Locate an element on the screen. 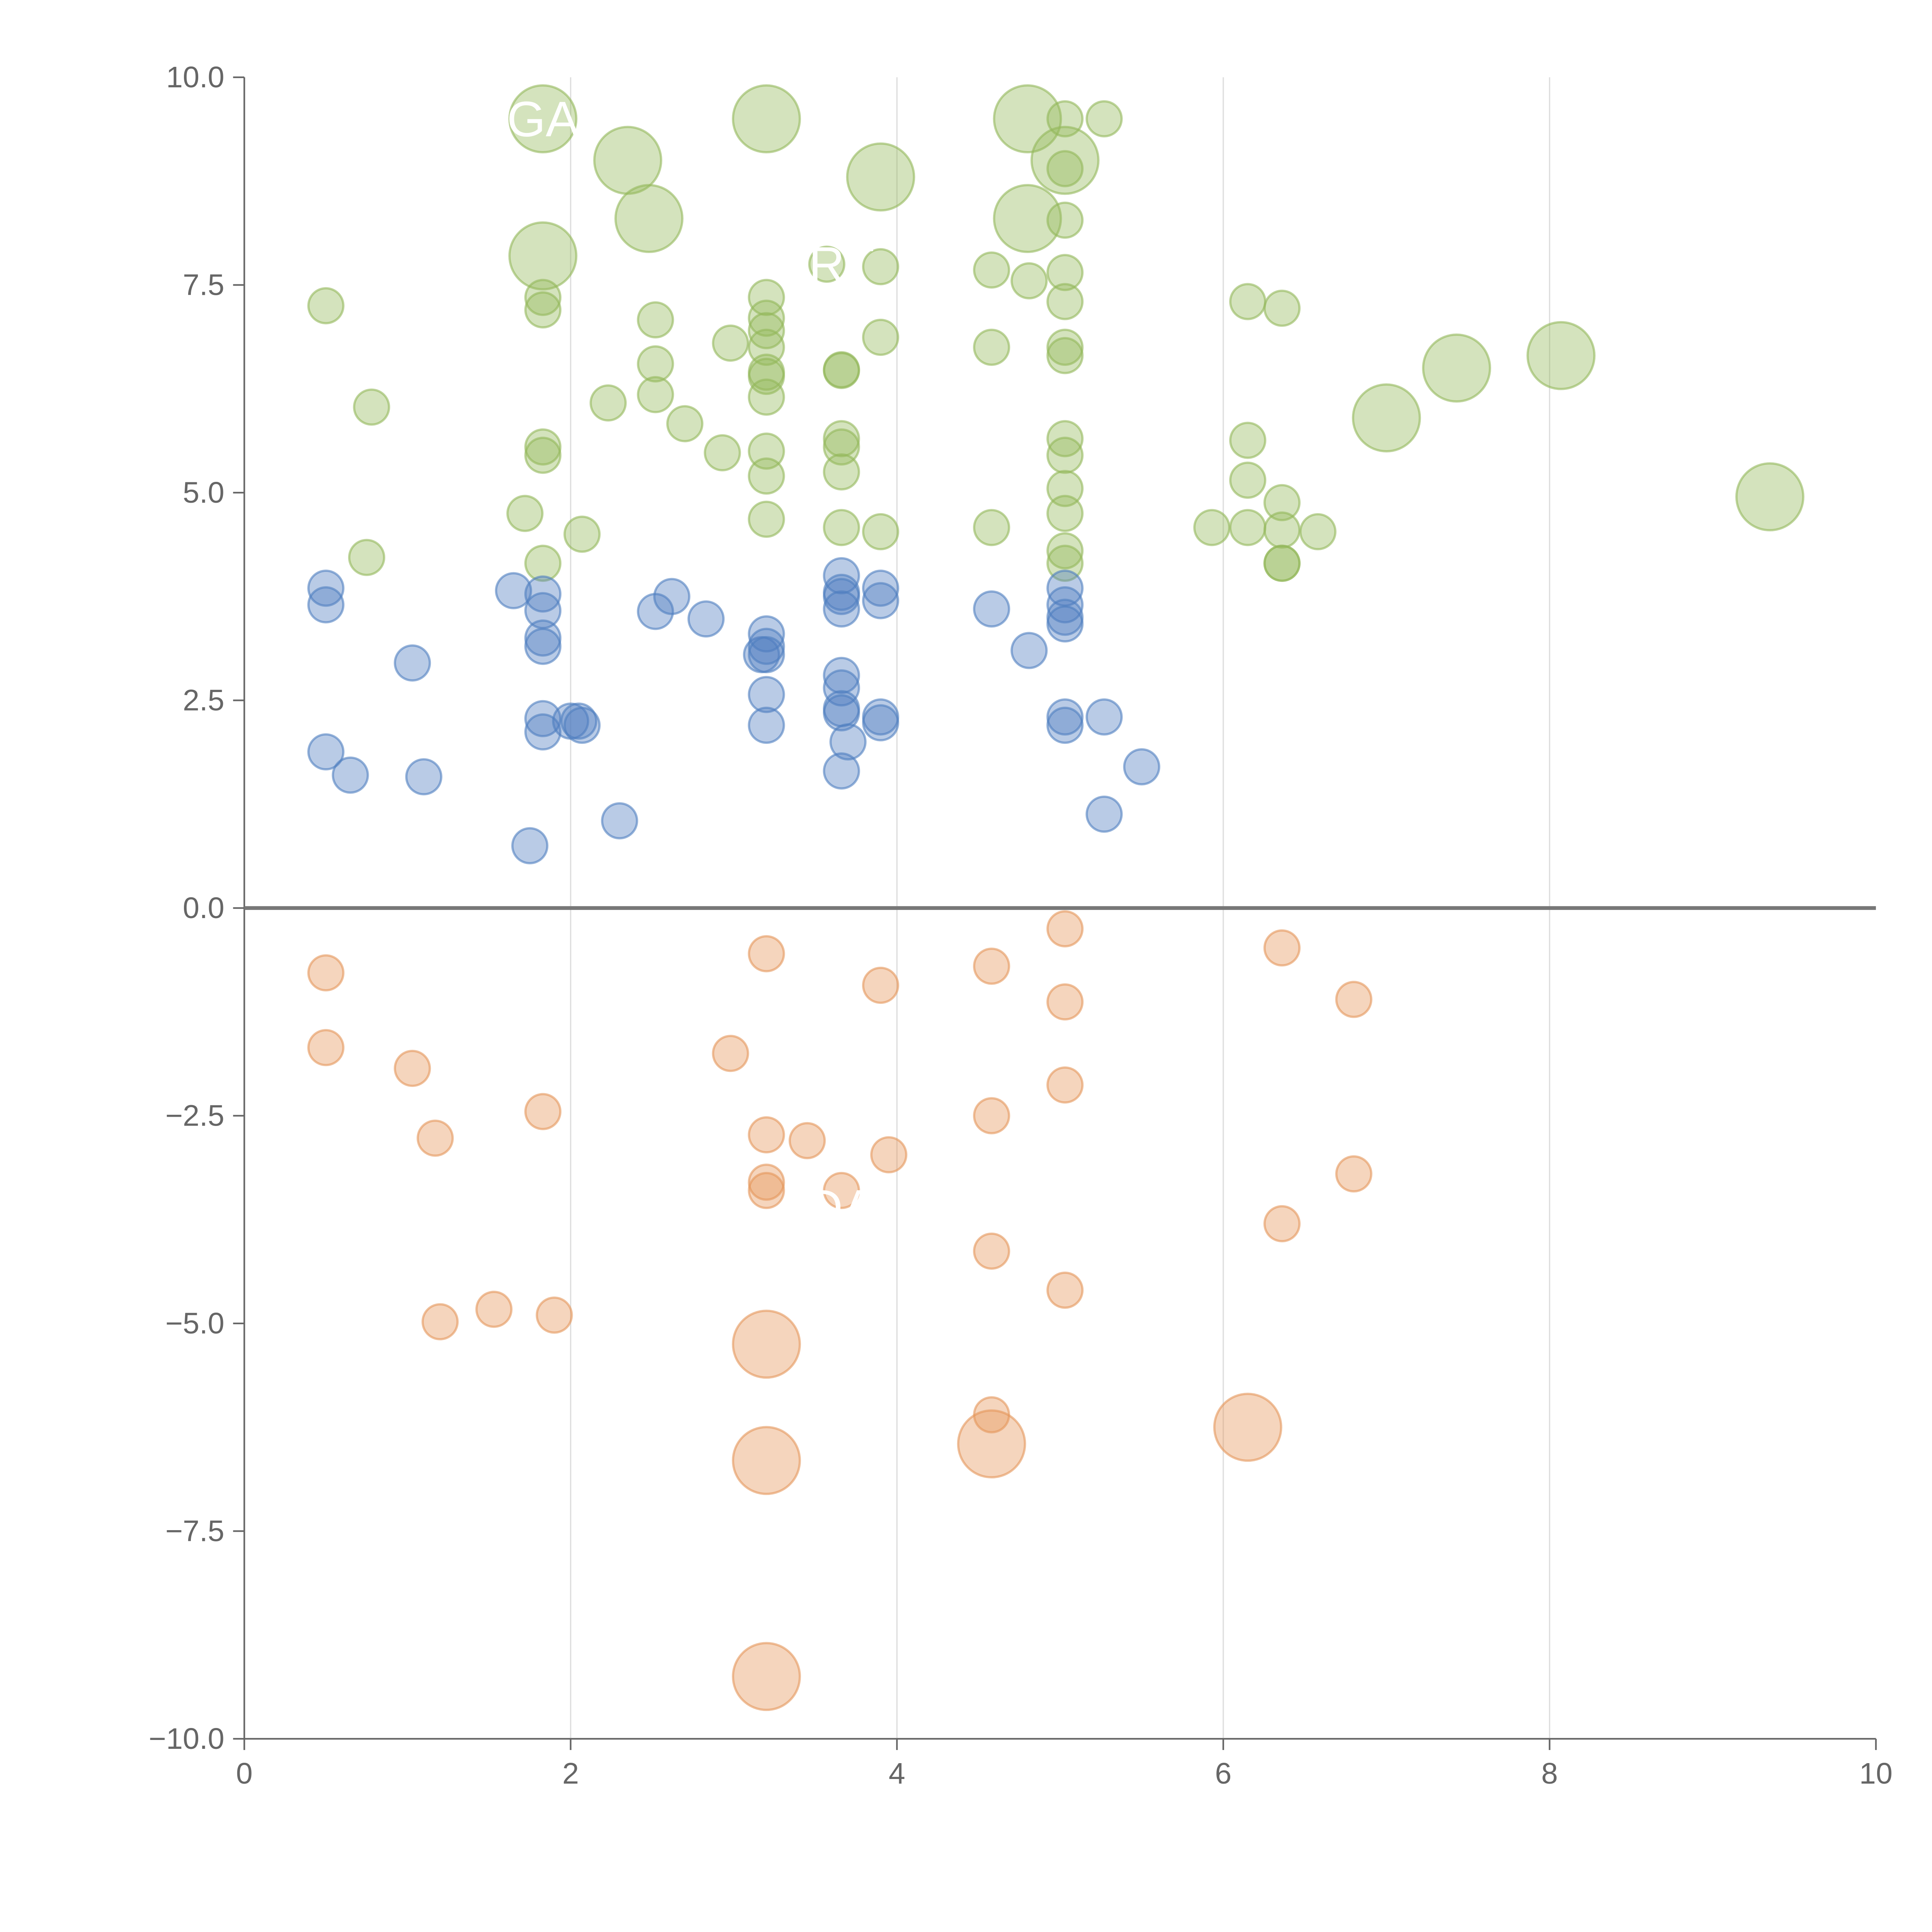 Image resolution: width=1932 pixels, height=1932 pixels. y-tick-label: 2.5 is located at coordinates (204, 701).